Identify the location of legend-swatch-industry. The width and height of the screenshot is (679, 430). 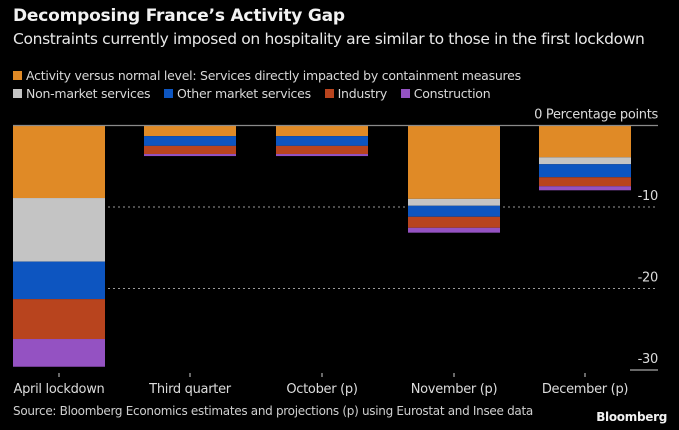
(329, 93).